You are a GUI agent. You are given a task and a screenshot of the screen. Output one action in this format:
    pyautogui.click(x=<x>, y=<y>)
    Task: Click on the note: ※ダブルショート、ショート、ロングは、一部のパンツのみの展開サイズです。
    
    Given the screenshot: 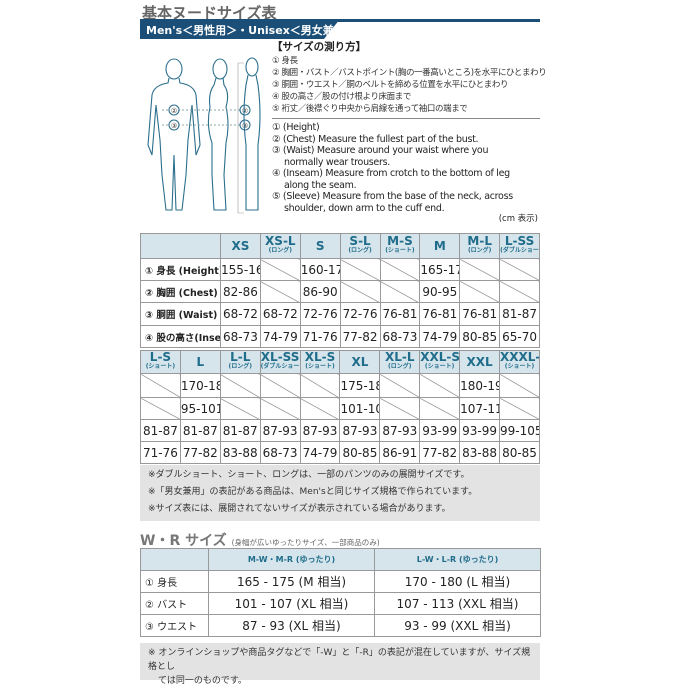 What is the action you would take?
    pyautogui.click(x=309, y=475)
    